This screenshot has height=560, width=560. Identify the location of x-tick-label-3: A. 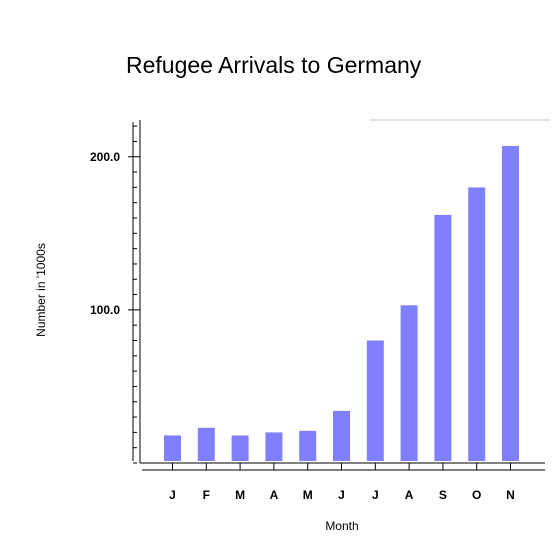
(274, 495).